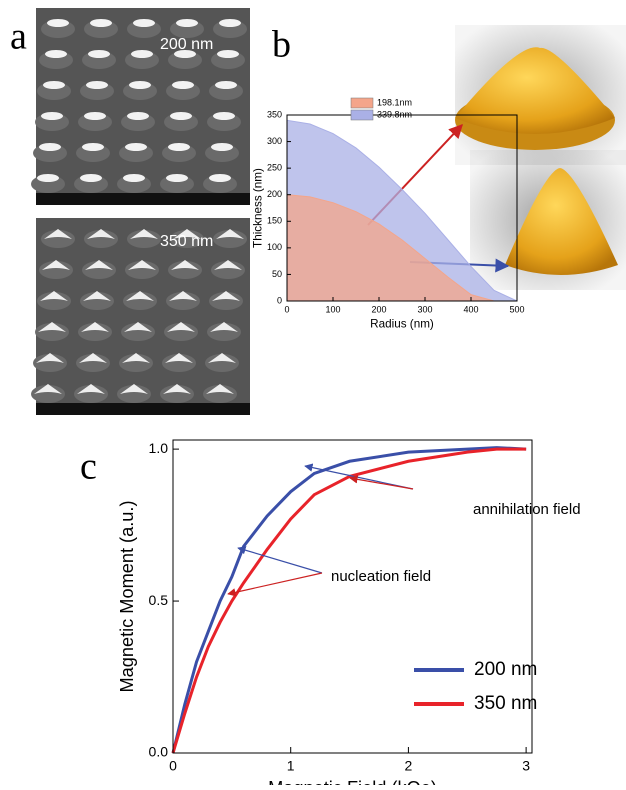 This screenshot has height=790, width=626. What do you see at coordinates (540, 157) in the screenshot?
I see `render-3d` at bounding box center [540, 157].